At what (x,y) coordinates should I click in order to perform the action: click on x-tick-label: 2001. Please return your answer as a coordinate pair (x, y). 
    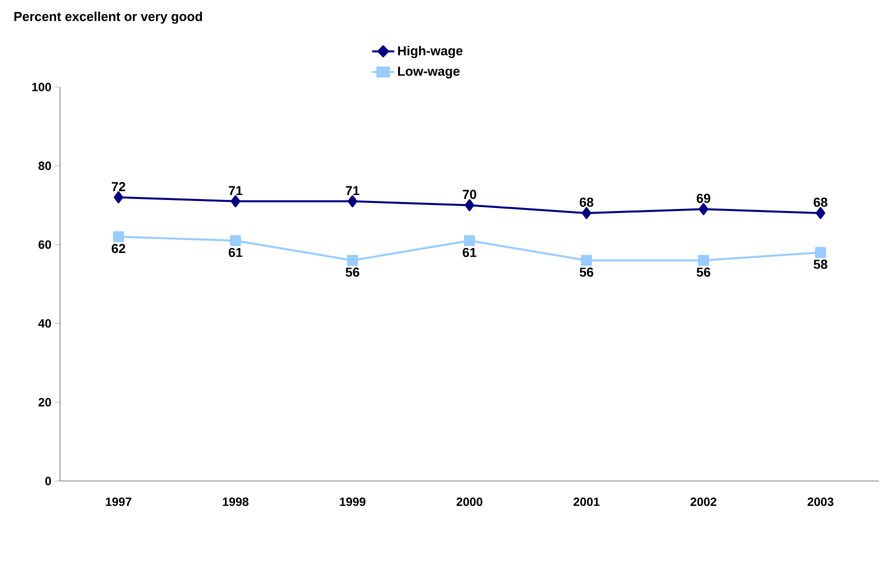
    Looking at the image, I should click on (587, 502).